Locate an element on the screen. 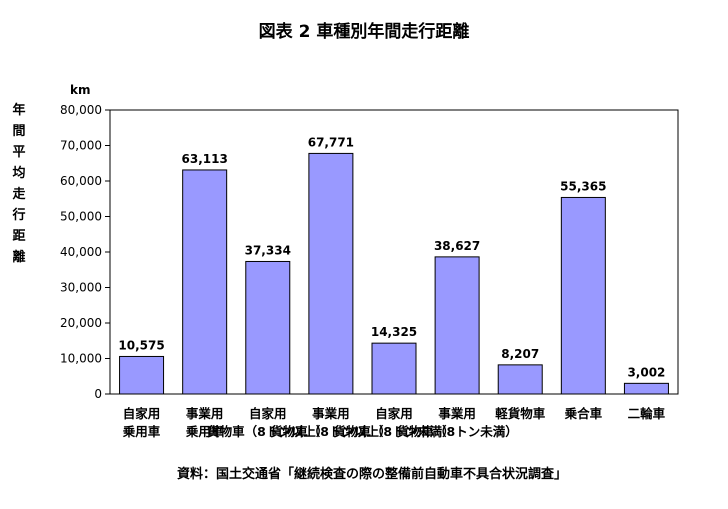 This screenshot has width=728, height=509. y-label-char: 平 is located at coordinates (18, 152).